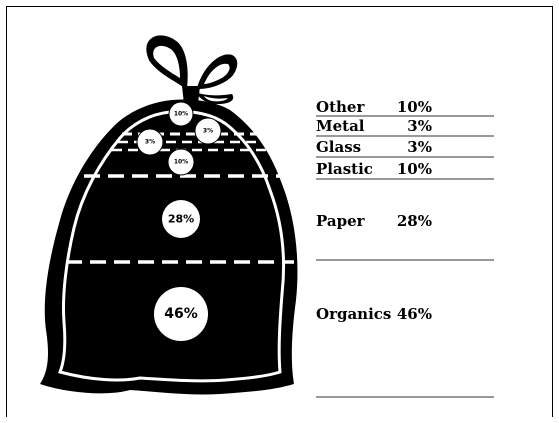  I want to click on bubble-label-metal: 3%, so click(150, 142).